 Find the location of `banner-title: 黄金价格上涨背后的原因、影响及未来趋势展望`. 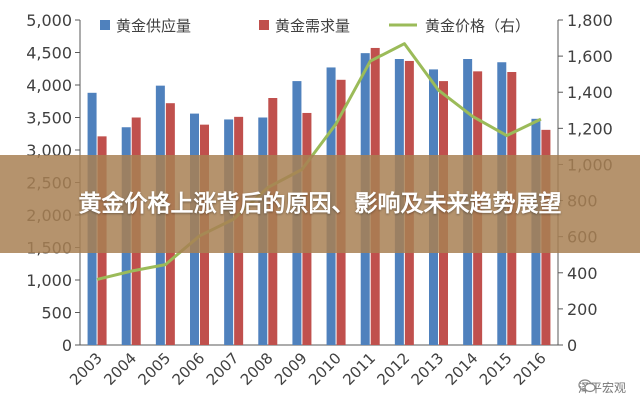

banner-title: 黄金价格上涨背后的原因、影响及未来趋势展望 is located at coordinates (320, 204).